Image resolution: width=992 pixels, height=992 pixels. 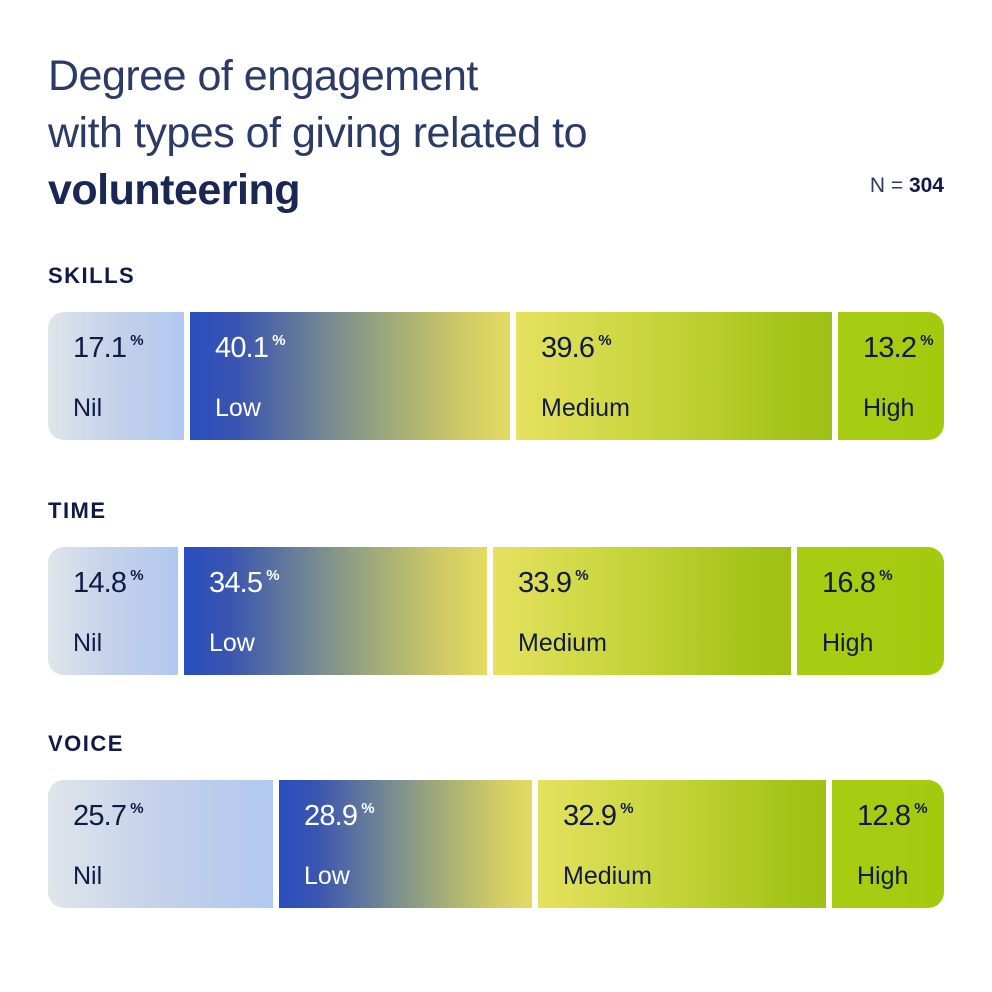 I want to click on value-number: 12.8, so click(x=884, y=816).